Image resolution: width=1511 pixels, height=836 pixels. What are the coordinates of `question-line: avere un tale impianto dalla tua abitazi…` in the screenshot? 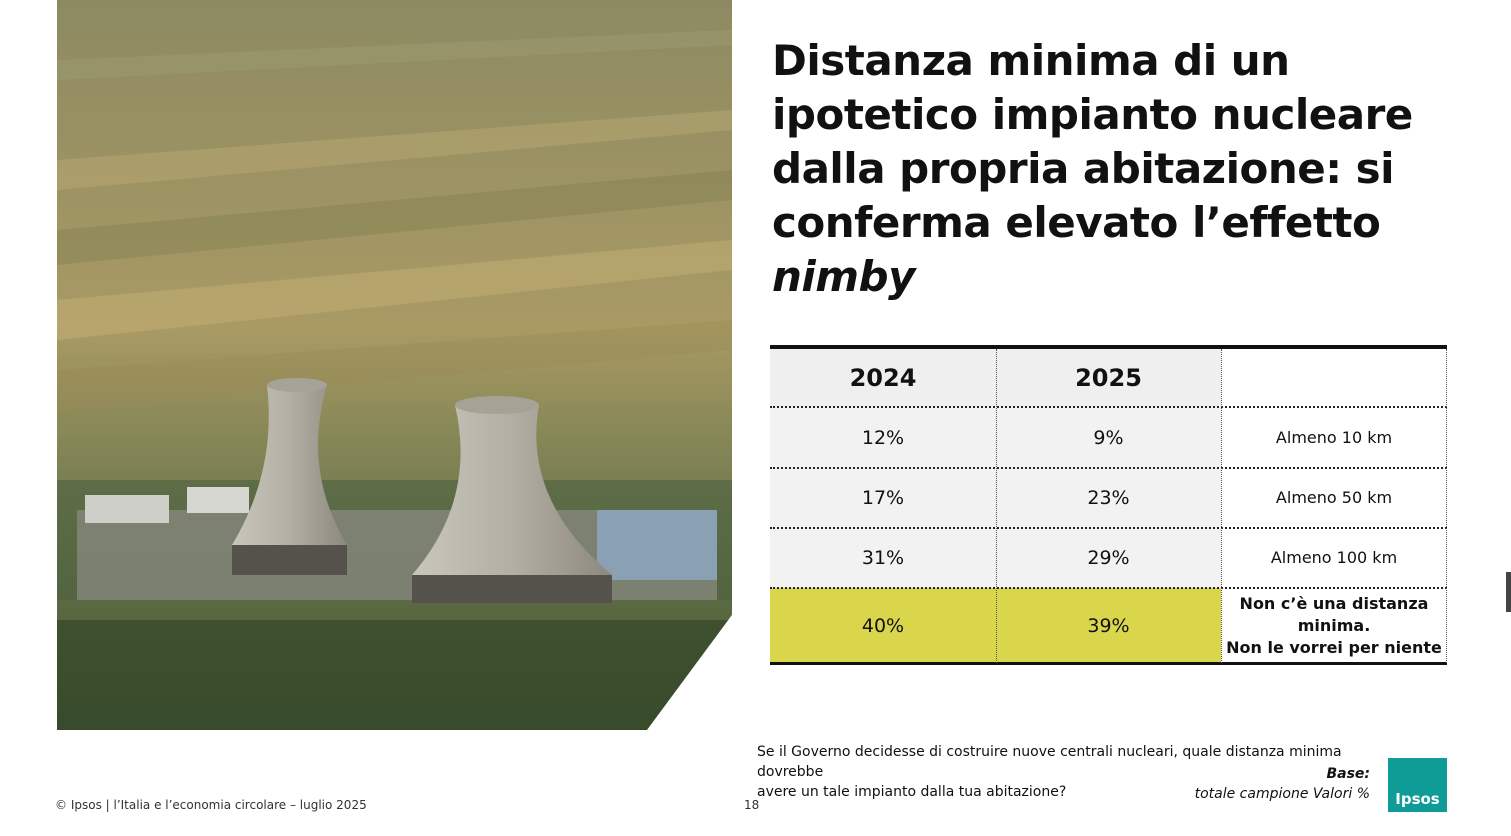 It's located at (912, 792).